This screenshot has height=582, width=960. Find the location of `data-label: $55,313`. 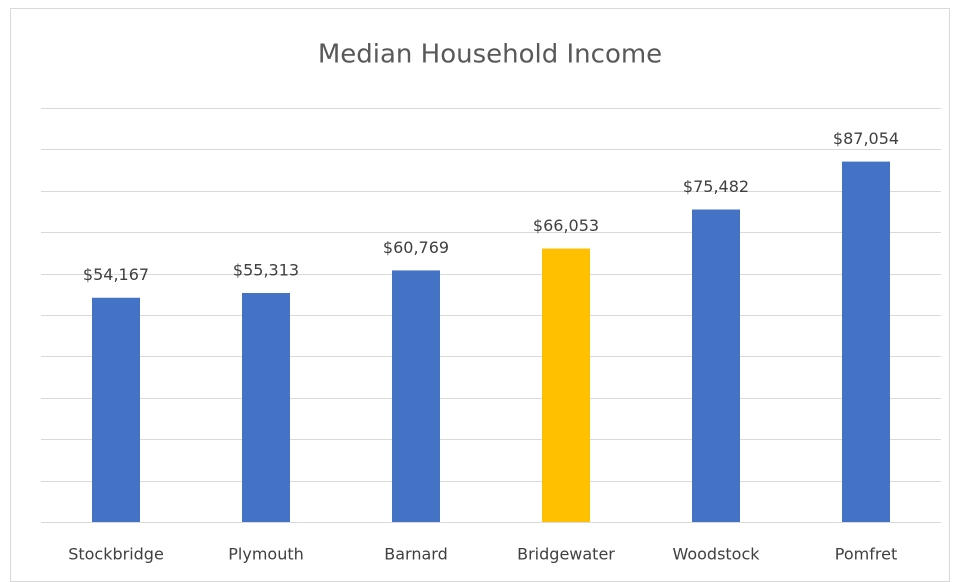

data-label: $55,313 is located at coordinates (266, 270).